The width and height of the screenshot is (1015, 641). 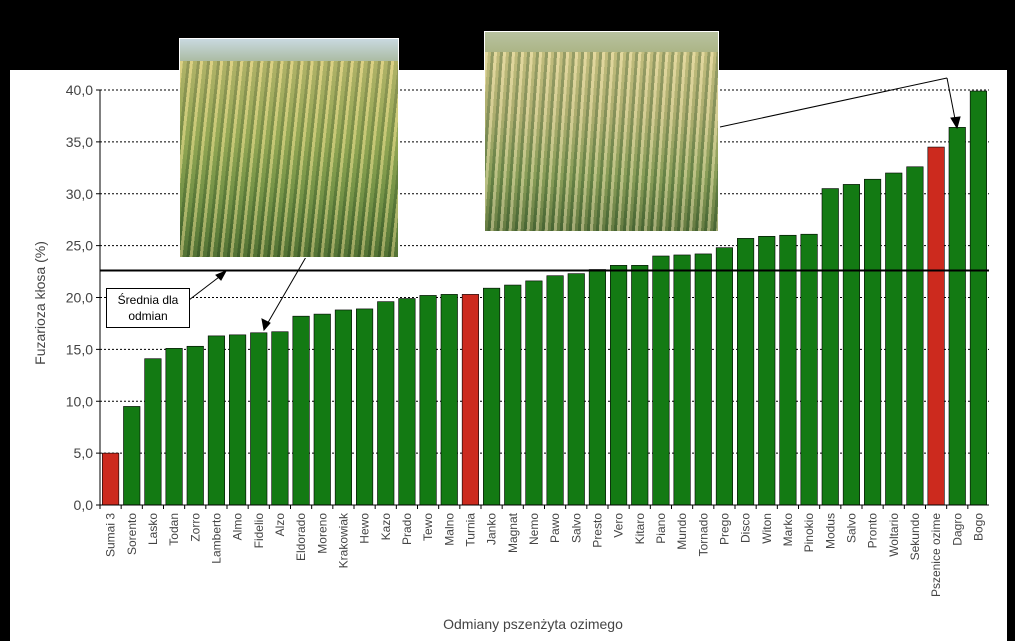 What do you see at coordinates (788, 530) in the screenshot?
I see `x-tick-label: Marko` at bounding box center [788, 530].